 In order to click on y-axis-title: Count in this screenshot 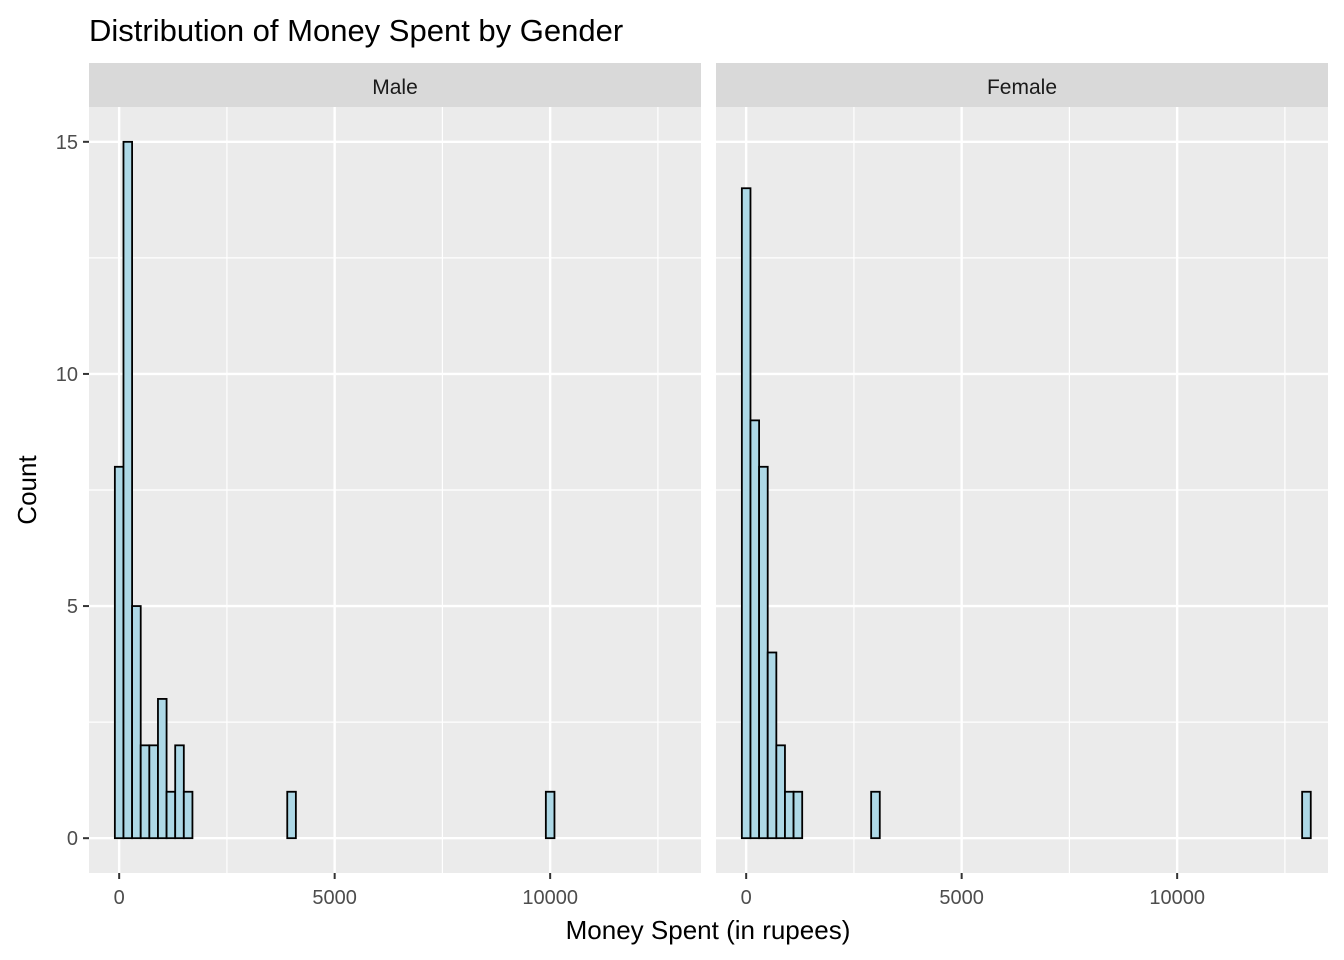, I will do `click(27, 490)`.